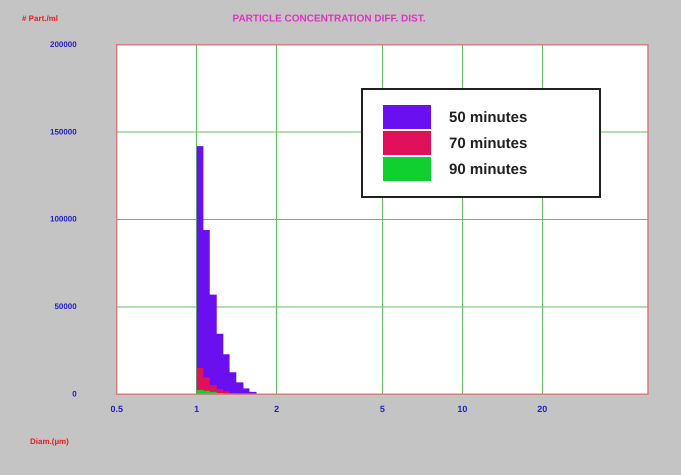 The image size is (681, 475). What do you see at coordinates (488, 169) in the screenshot?
I see `legend-label: 90 minutes` at bounding box center [488, 169].